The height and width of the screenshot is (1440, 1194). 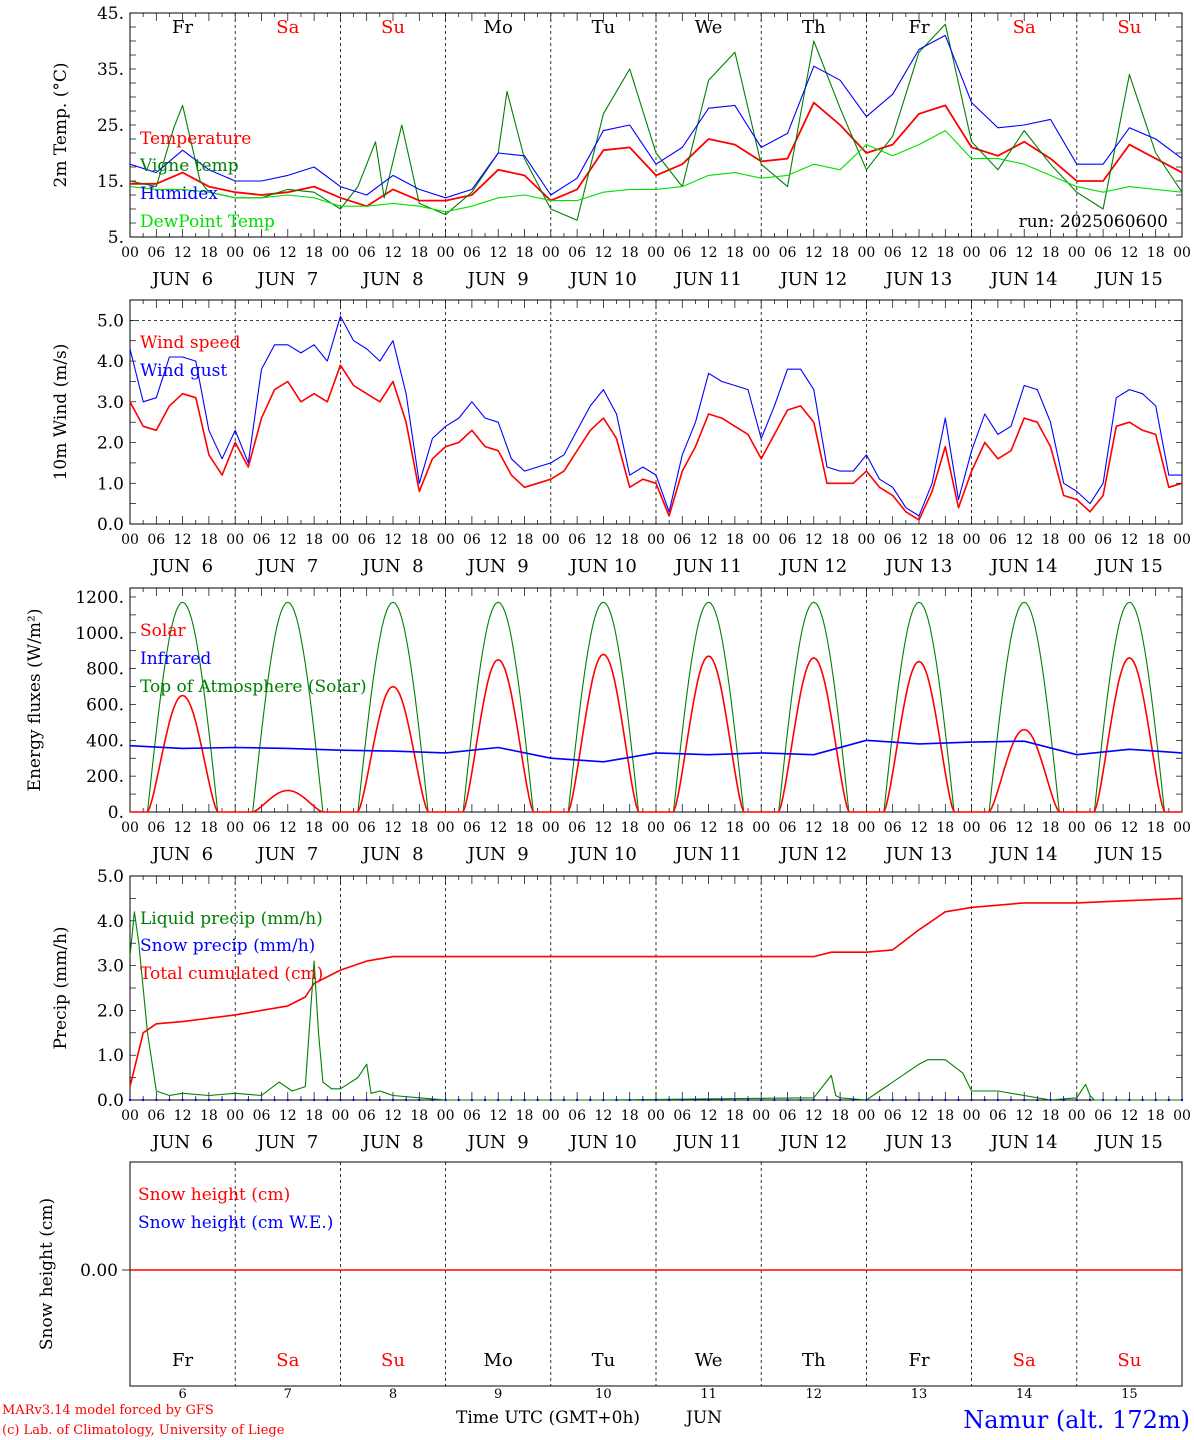 I want to click on y-tick-label: 1000., so click(x=99, y=634).